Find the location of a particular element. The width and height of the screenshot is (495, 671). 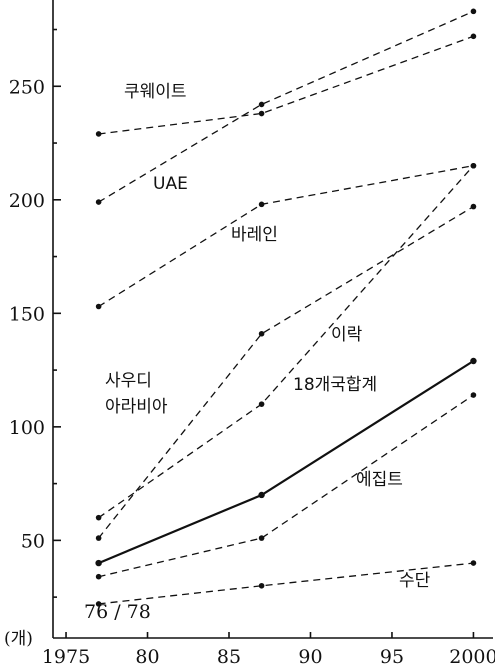

x-tick-label: 2000 is located at coordinates (472, 657).